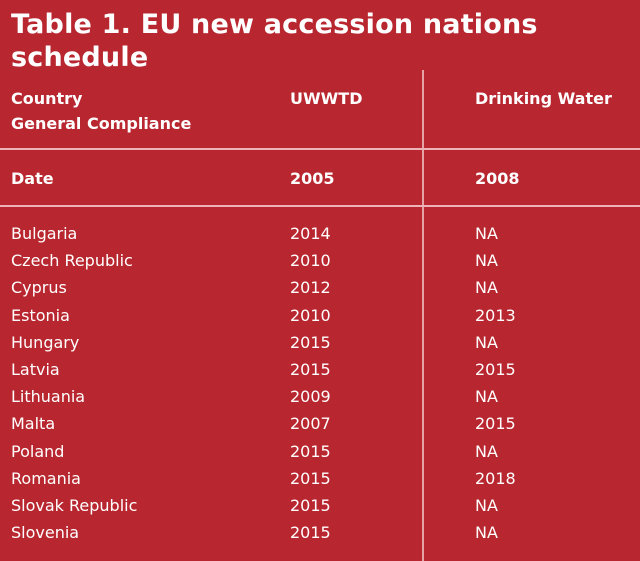 This screenshot has width=640, height=561. Describe the element at coordinates (35, 369) in the screenshot. I see `country-cell: Latvia` at that location.